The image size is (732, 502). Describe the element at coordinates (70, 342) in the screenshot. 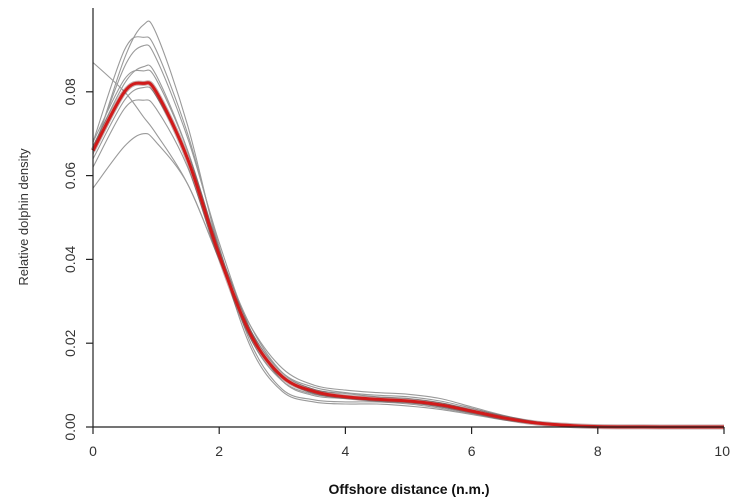

I see `y-tick-label: 0.02` at that location.